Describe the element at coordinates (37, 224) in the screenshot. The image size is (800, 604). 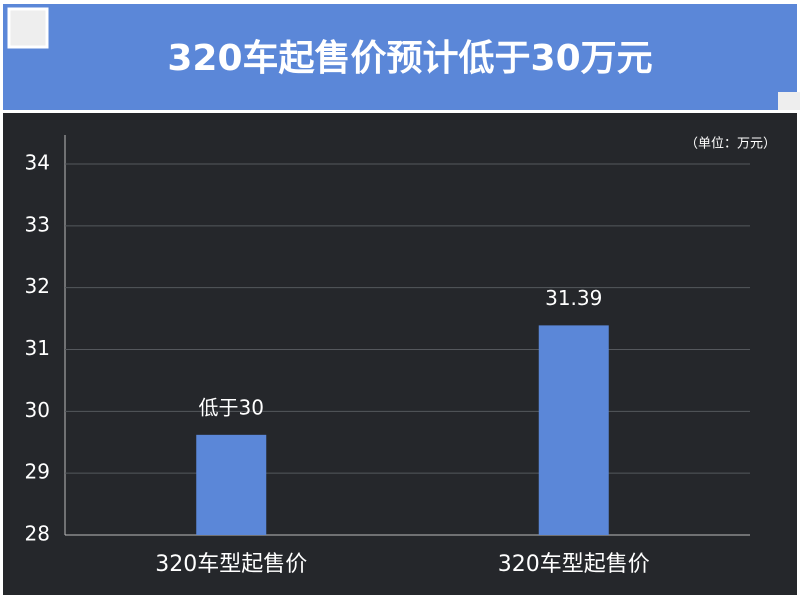
I see `y-tick-label: 33` at that location.